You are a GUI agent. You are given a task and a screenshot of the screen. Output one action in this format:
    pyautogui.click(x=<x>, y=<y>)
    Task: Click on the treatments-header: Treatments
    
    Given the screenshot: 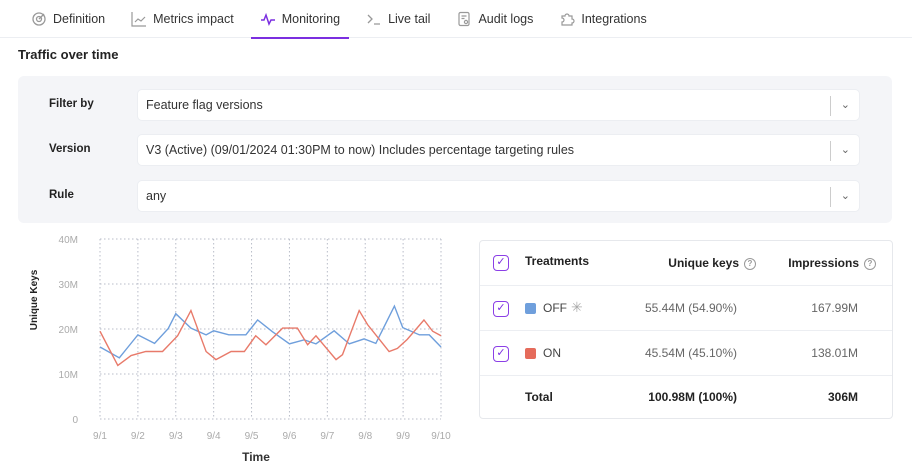 What is the action you would take?
    pyautogui.click(x=557, y=261)
    